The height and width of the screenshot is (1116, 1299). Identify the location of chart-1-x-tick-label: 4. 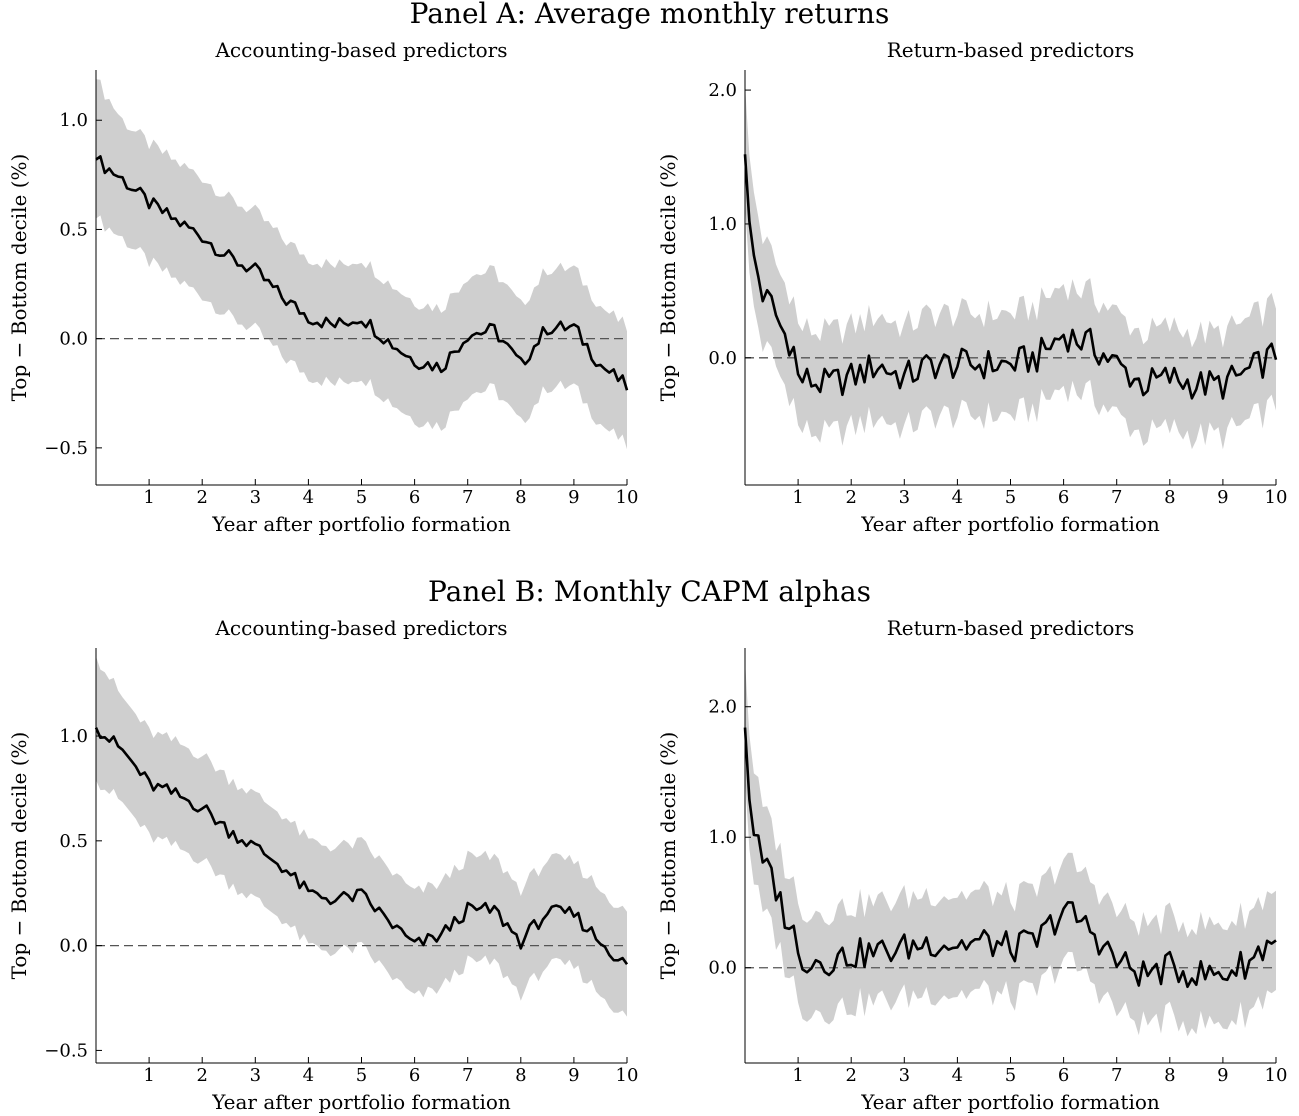
(308, 497).